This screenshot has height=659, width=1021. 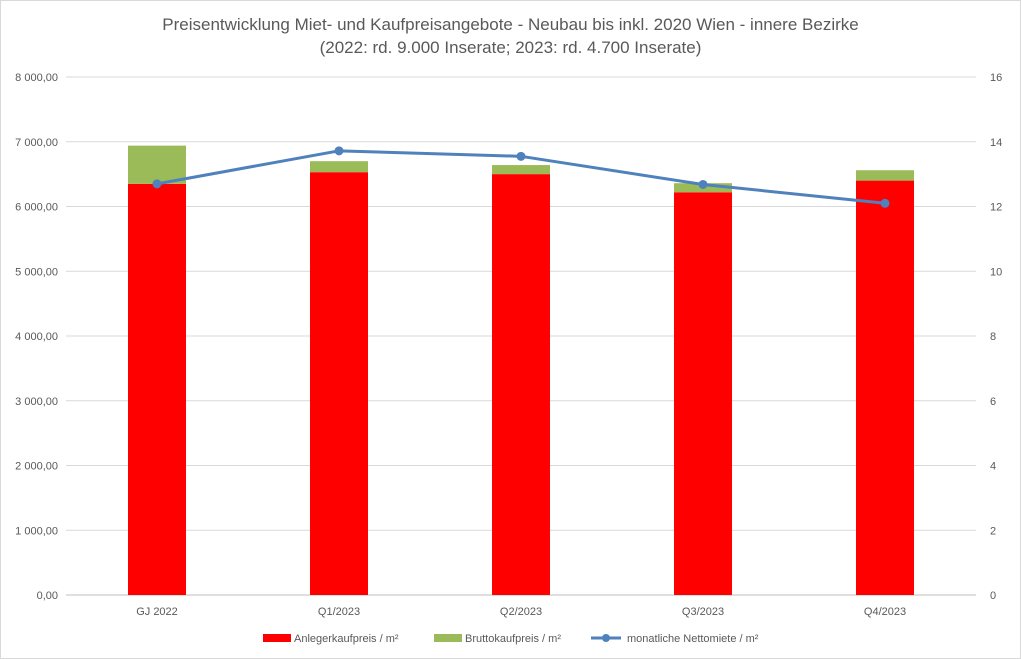 I want to click on y-right-tick-label: 2, so click(x=993, y=531).